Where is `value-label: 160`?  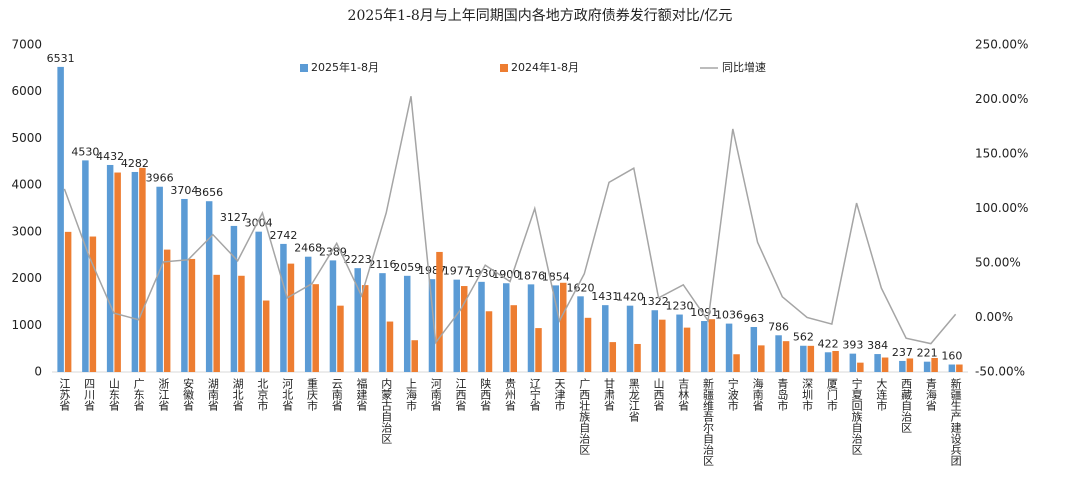
value-label: 160 is located at coordinates (951, 356).